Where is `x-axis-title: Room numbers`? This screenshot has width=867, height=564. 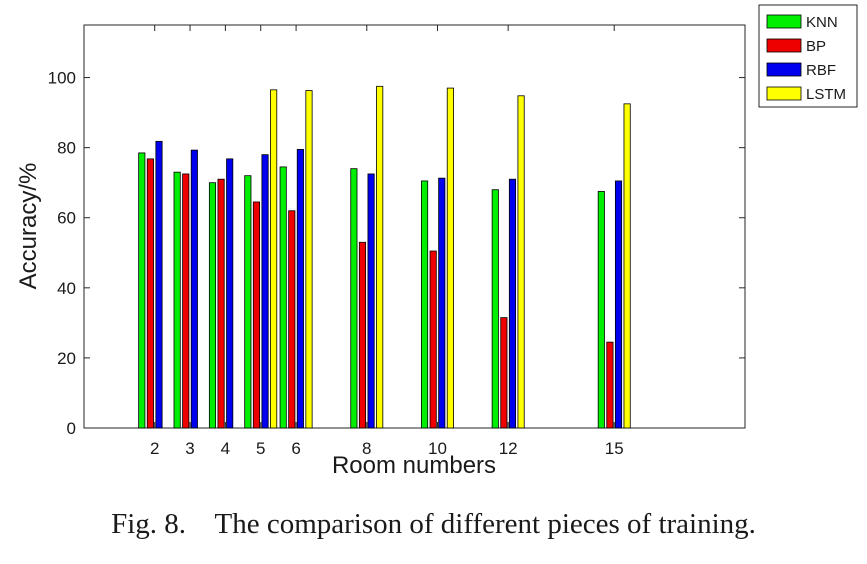
x-axis-title: Room numbers is located at coordinates (414, 465).